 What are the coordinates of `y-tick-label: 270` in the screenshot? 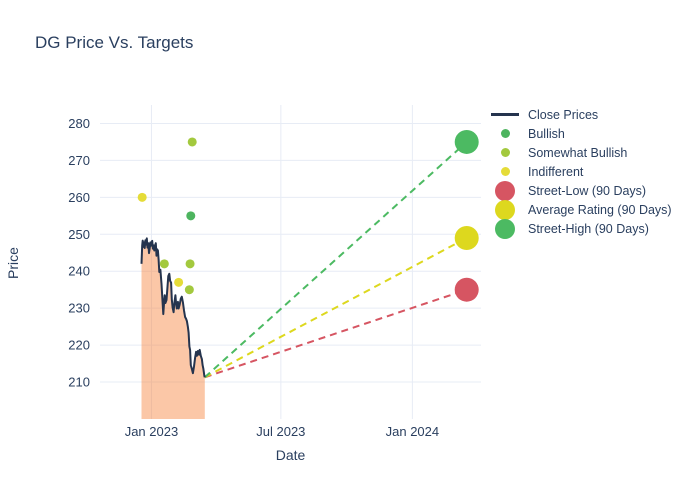 It's located at (79, 160).